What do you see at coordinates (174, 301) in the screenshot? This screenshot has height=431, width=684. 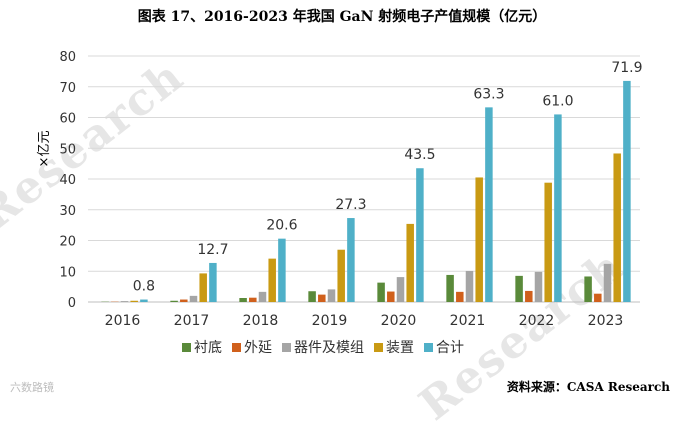 I see `bar-衬底-2017` at bounding box center [174, 301].